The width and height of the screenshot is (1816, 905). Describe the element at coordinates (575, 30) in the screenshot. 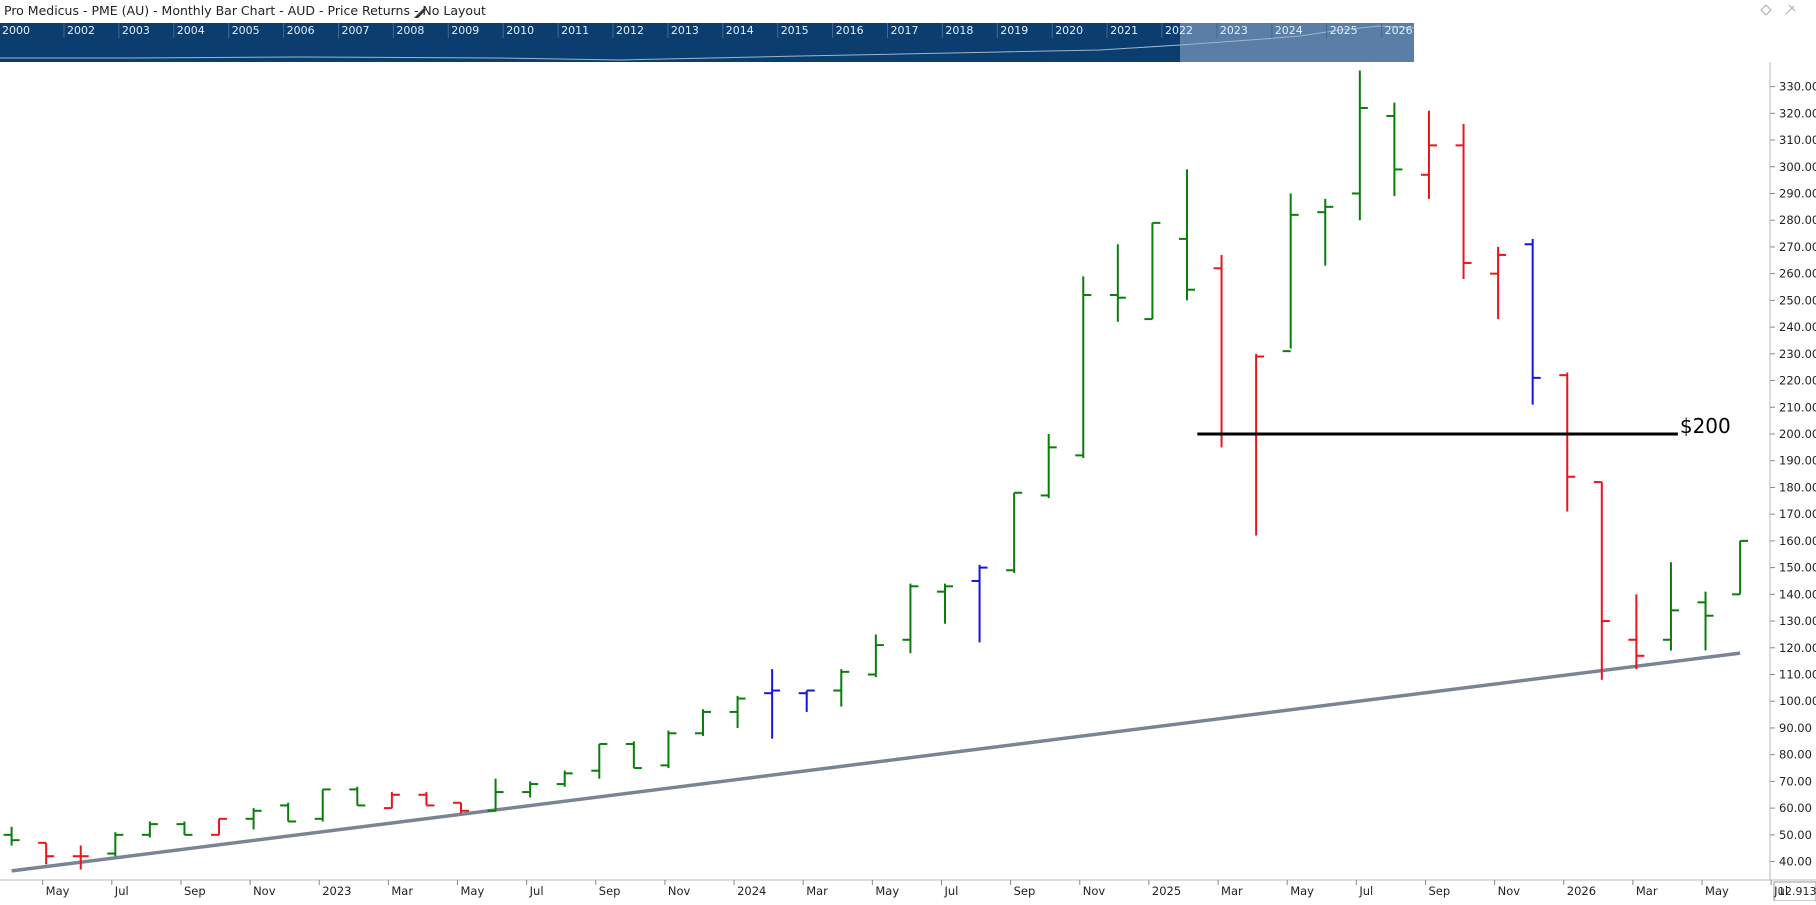

I see `navigator-year: 2011` at that location.